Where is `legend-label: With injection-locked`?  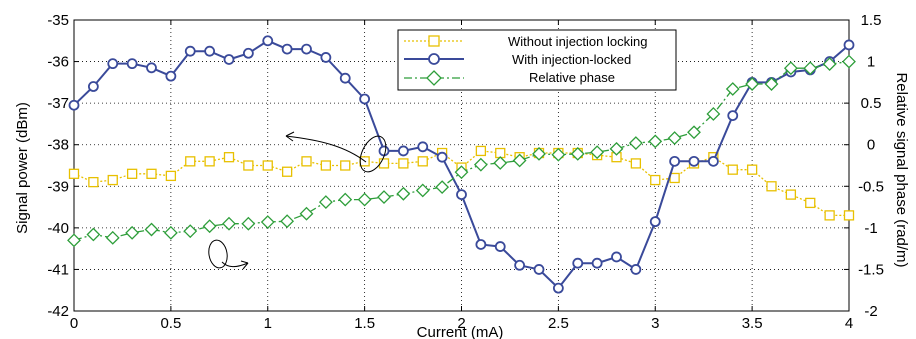 legend-label: With injection-locked is located at coordinates (571, 59).